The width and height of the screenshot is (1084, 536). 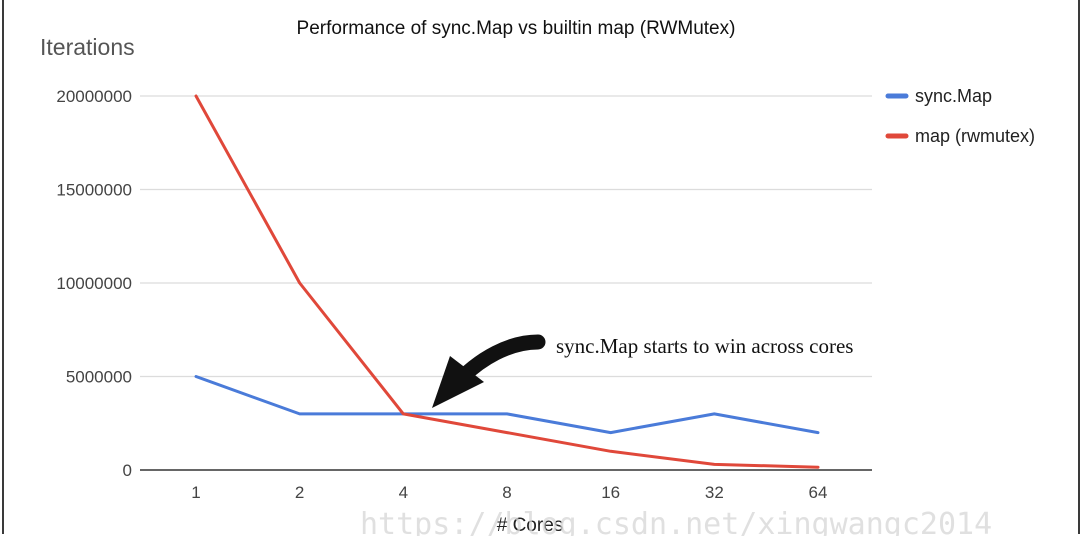 I want to click on y-tick-label: 0, so click(x=127, y=470).